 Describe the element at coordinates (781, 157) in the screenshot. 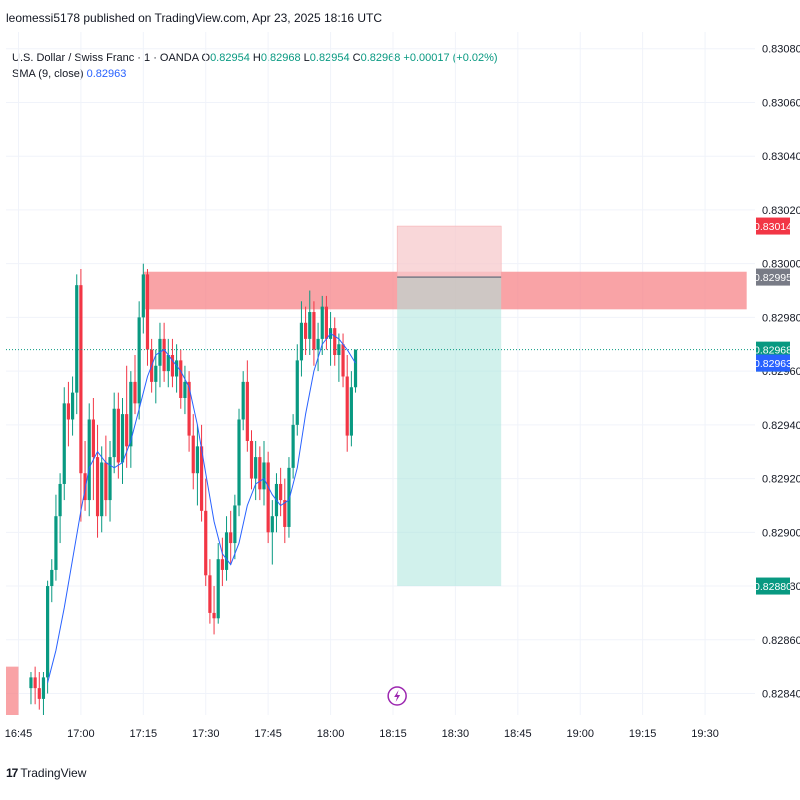

I see `y-tick-label: 0.83040` at that location.